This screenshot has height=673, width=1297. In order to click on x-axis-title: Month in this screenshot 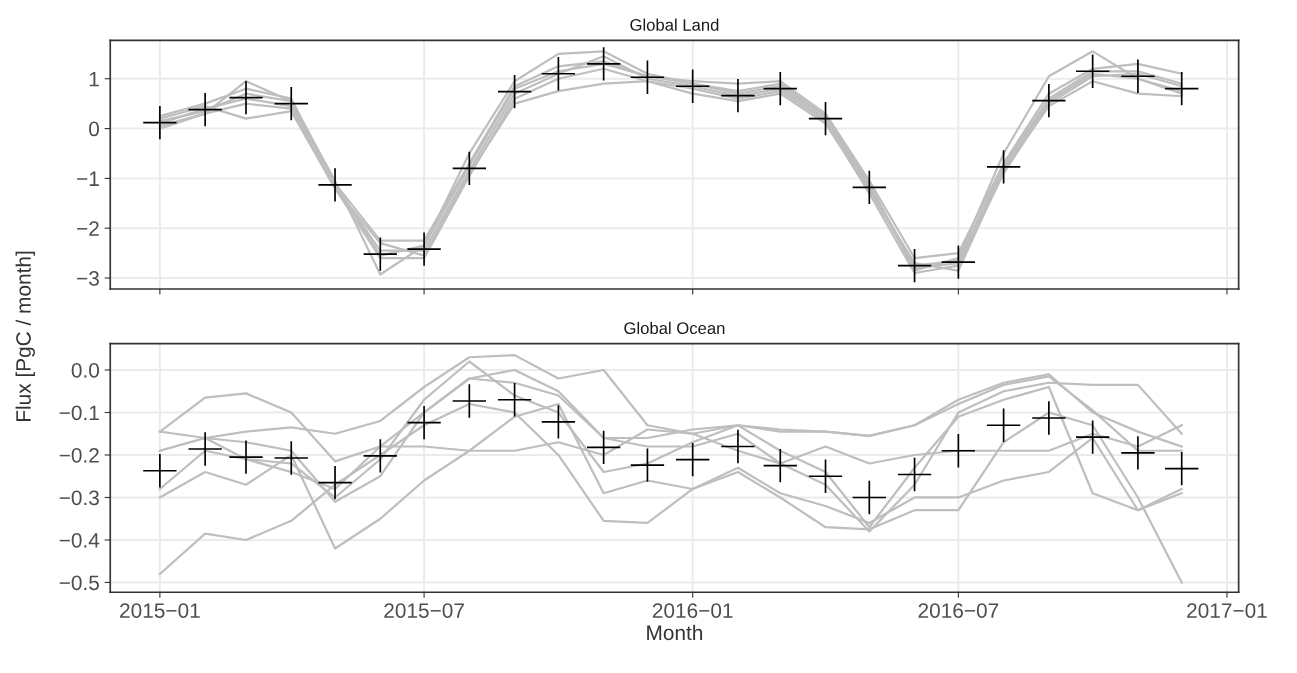, I will do `click(675, 632)`.